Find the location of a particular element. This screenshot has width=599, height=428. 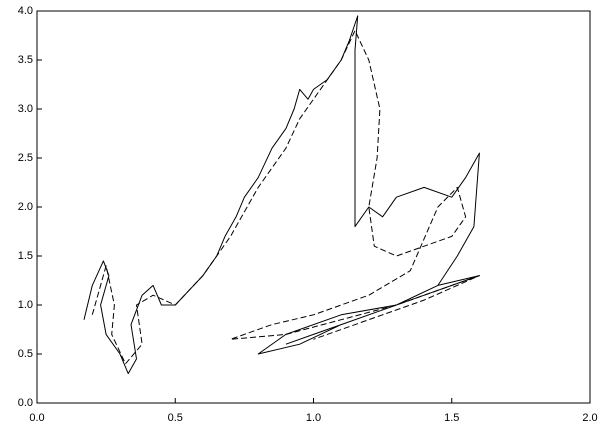

y-tick-label: 3.0 is located at coordinates (25, 109).